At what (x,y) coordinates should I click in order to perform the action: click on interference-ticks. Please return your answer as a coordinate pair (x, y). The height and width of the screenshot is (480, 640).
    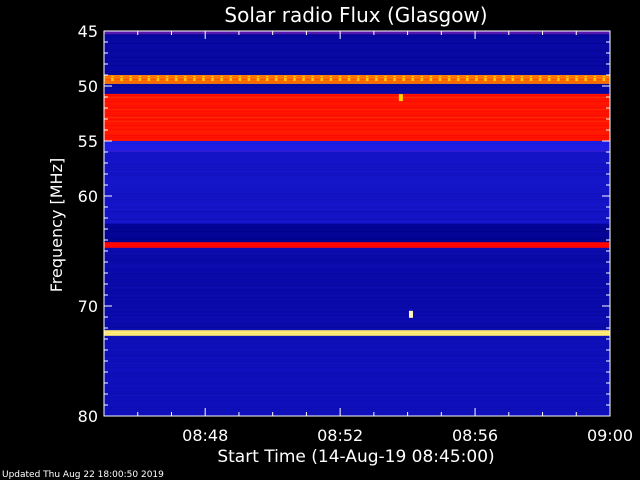
    Looking at the image, I should click on (357, 78).